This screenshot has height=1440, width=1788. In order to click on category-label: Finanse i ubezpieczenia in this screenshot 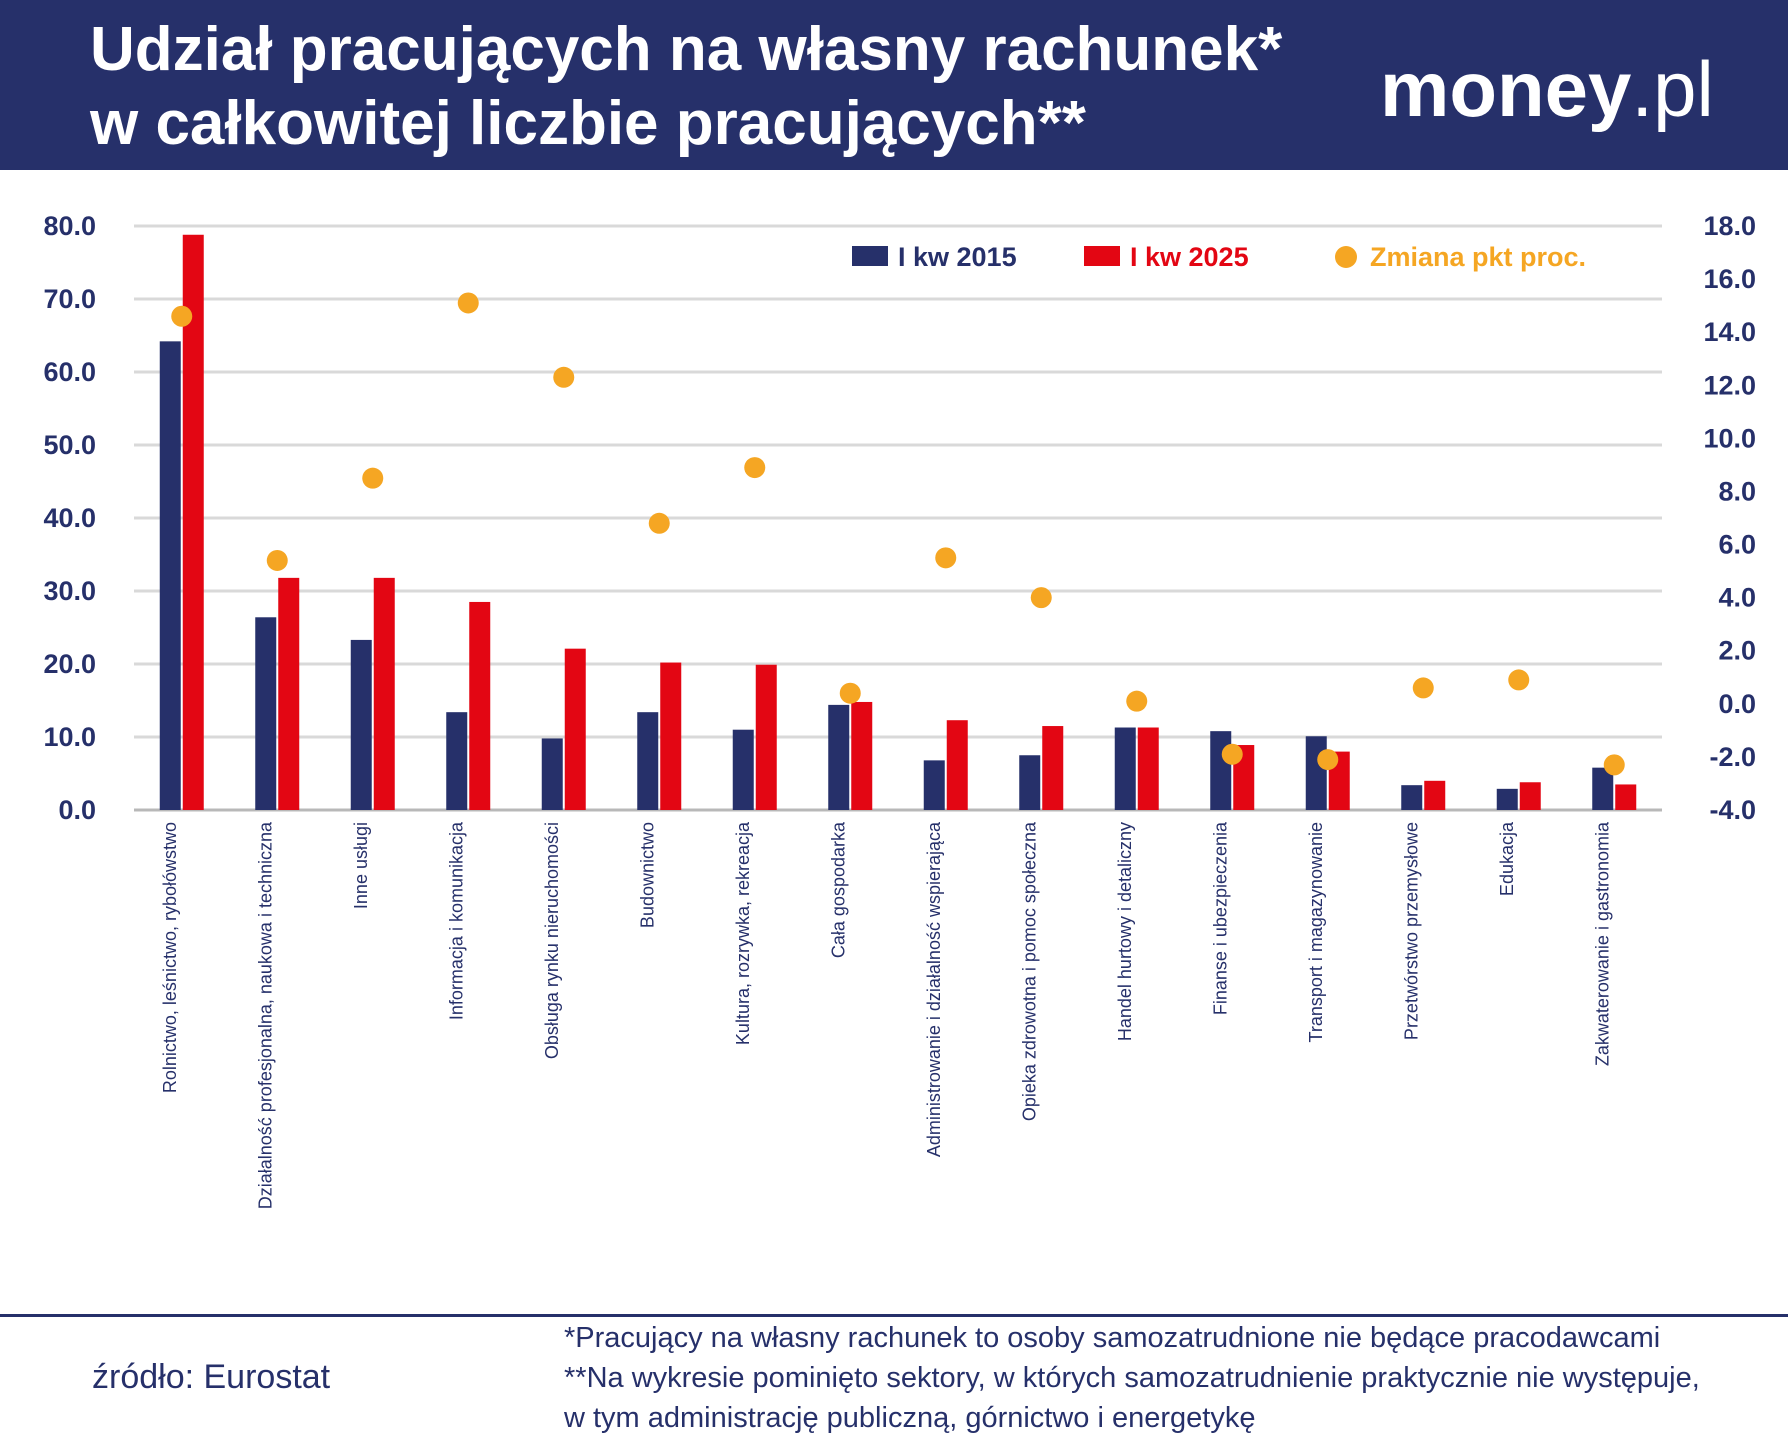, I will do `click(1220, 918)`.